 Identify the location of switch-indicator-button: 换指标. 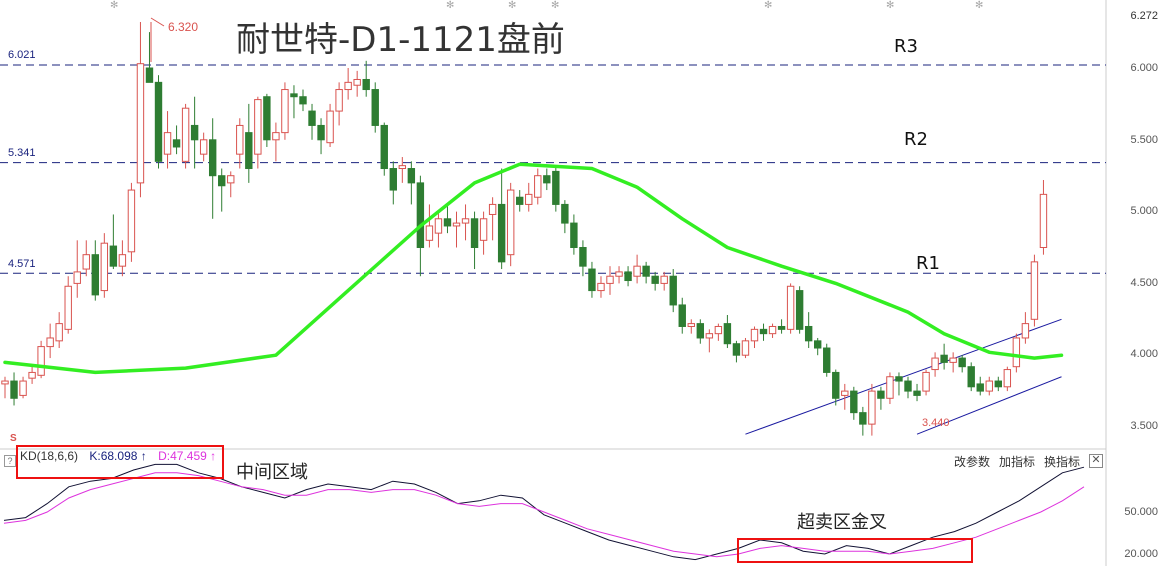
(1062, 462).